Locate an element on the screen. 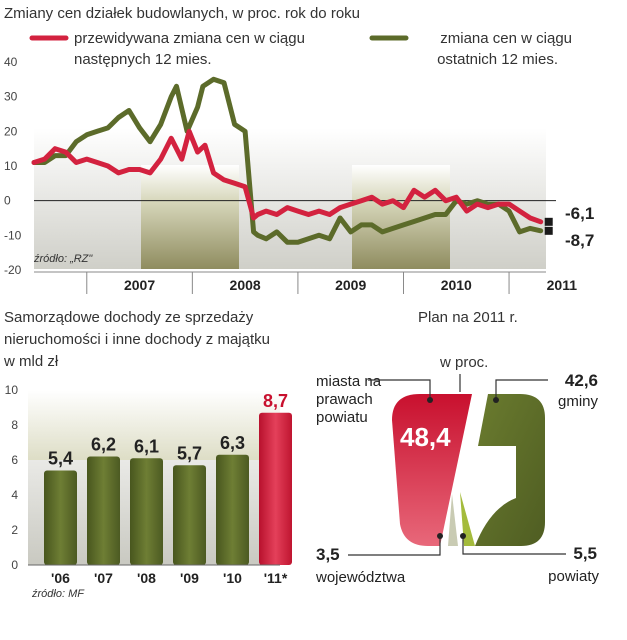 This screenshot has width=627, height=640. slice-powiaty is located at coordinates (467, 519).